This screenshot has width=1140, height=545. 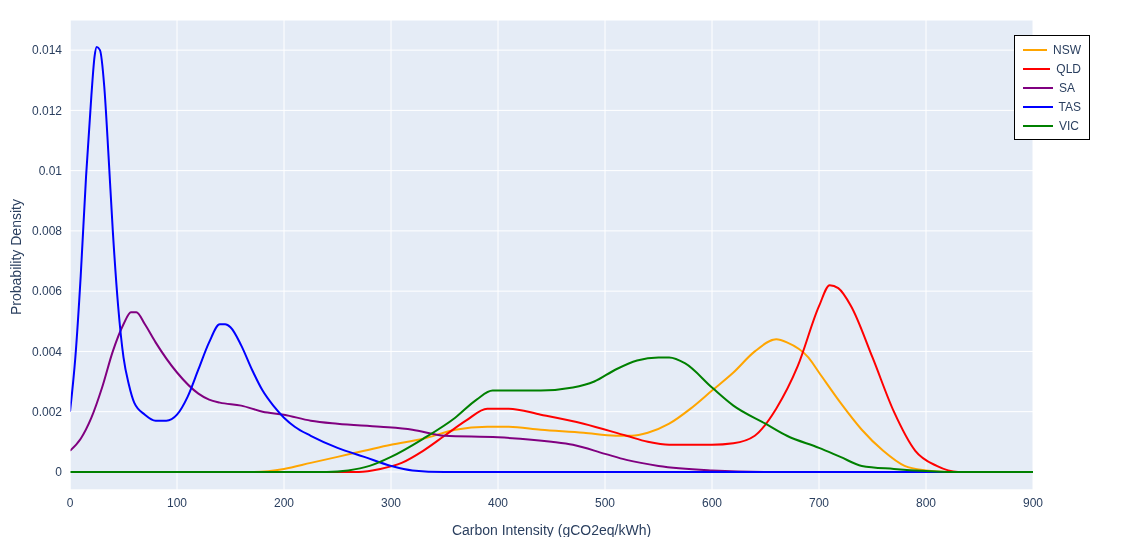 What do you see at coordinates (1068, 68) in the screenshot?
I see `legend-label: QLD` at bounding box center [1068, 68].